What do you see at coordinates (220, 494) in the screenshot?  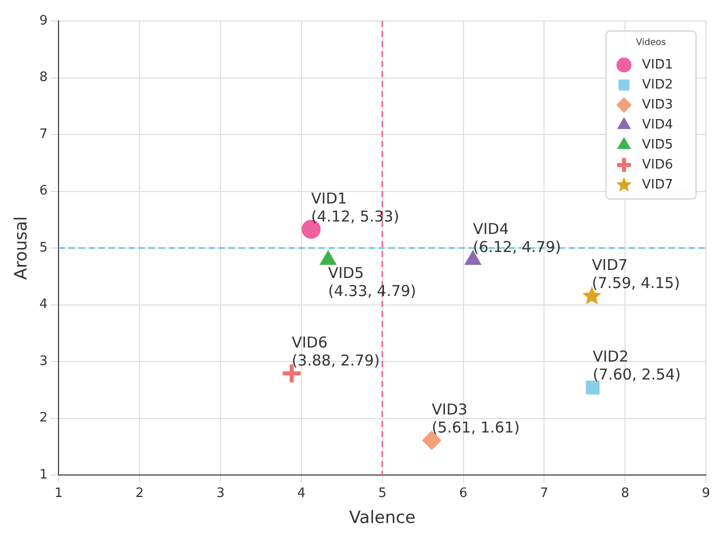 I see `x-tick-label: 3` at bounding box center [220, 494].